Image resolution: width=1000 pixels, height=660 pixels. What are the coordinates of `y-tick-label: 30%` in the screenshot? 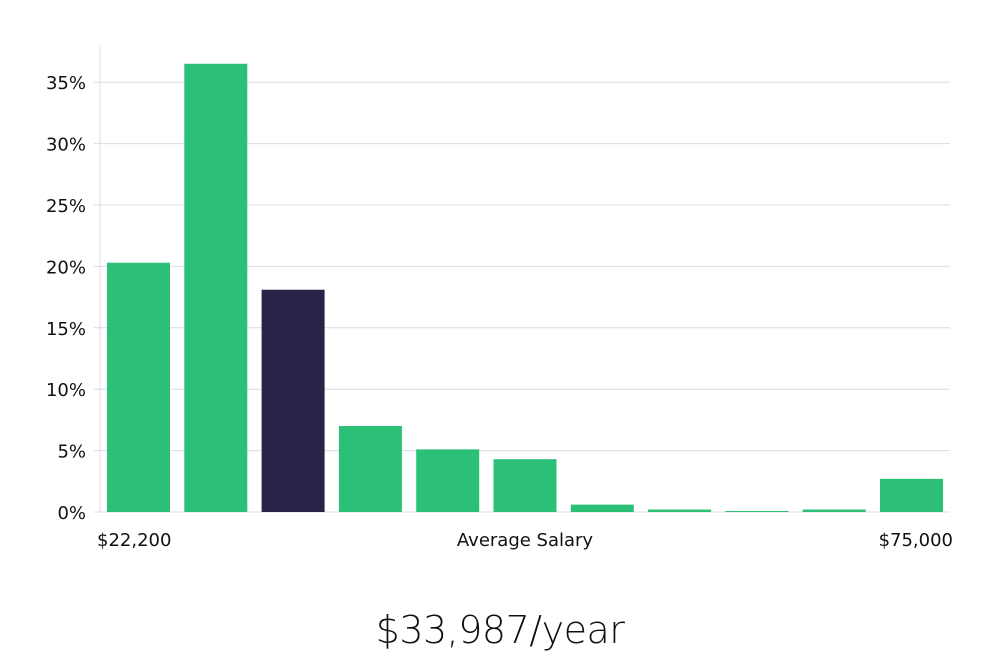 It's located at (66, 145).